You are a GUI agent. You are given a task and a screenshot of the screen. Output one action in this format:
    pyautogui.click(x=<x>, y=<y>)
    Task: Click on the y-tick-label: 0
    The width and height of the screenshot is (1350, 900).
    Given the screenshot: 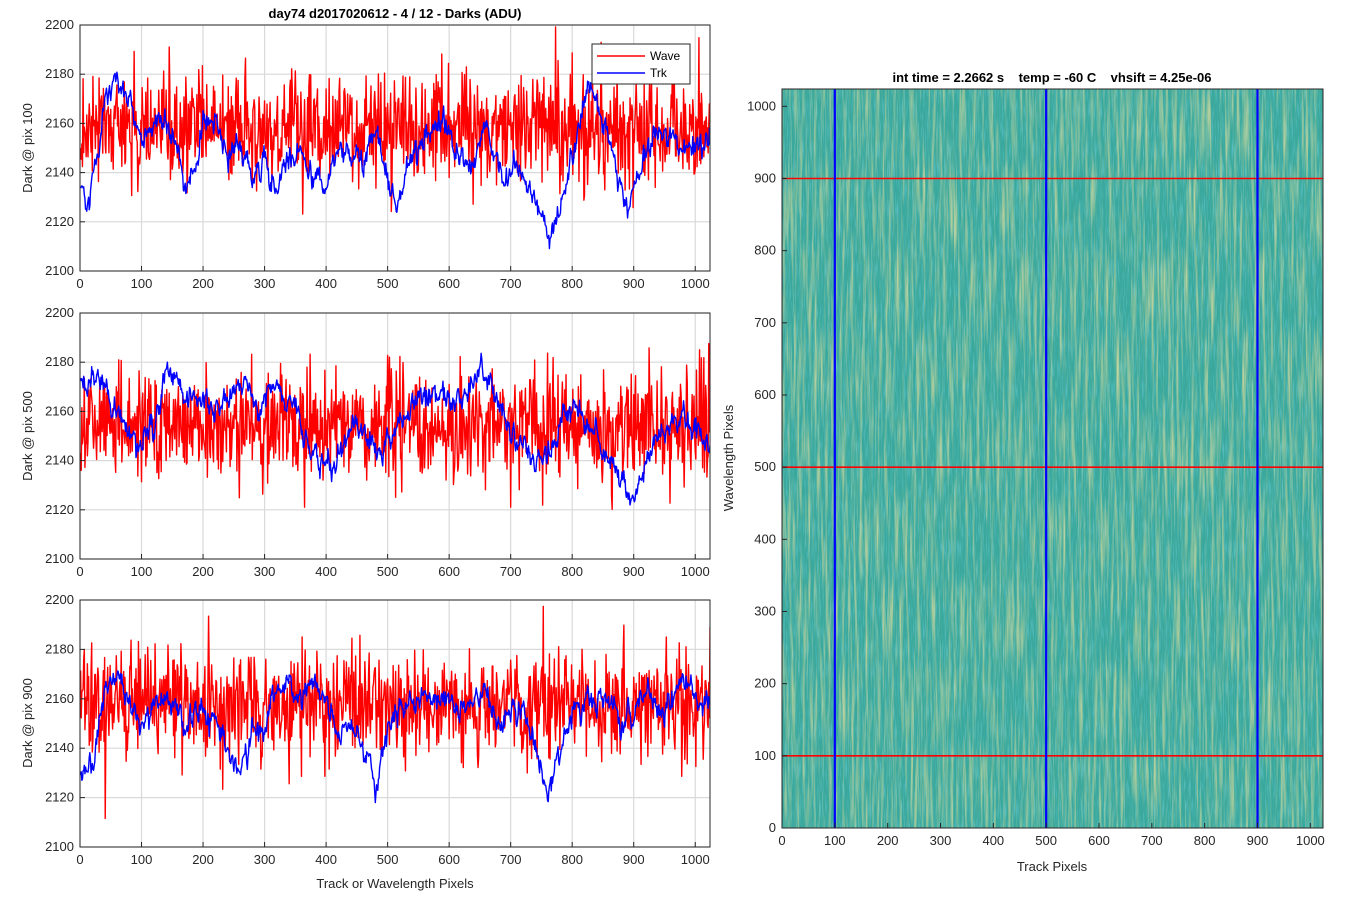 What is the action you would take?
    pyautogui.click(x=772, y=827)
    